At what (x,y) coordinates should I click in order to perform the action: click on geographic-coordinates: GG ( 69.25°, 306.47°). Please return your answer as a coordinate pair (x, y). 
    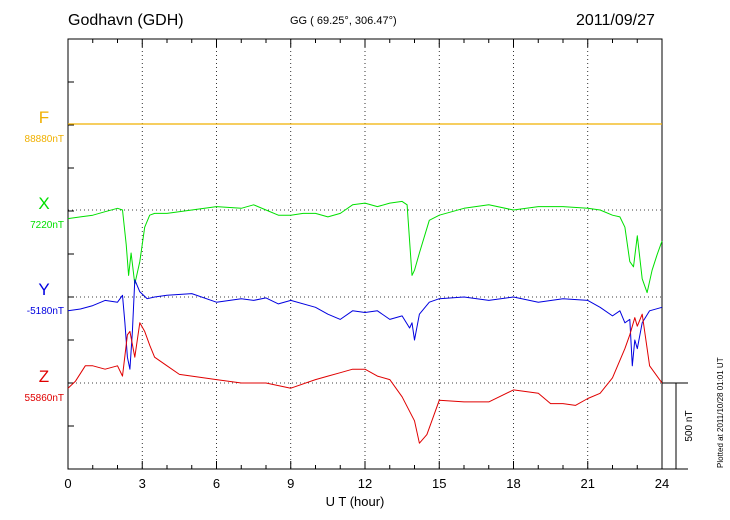
    Looking at the image, I should click on (343, 21).